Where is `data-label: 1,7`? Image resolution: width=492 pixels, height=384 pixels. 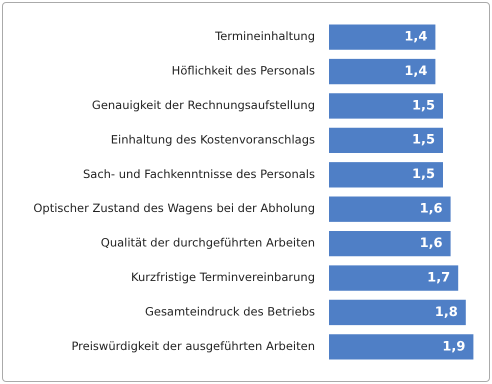 data-label: 1,7 is located at coordinates (438, 278).